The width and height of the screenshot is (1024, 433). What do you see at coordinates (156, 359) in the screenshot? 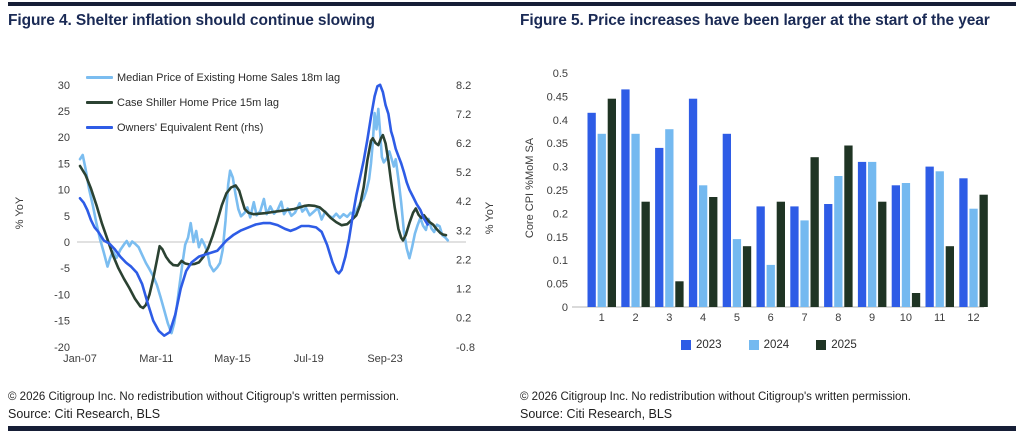
I see `x-axis-tick-label: Mar-11` at bounding box center [156, 359].